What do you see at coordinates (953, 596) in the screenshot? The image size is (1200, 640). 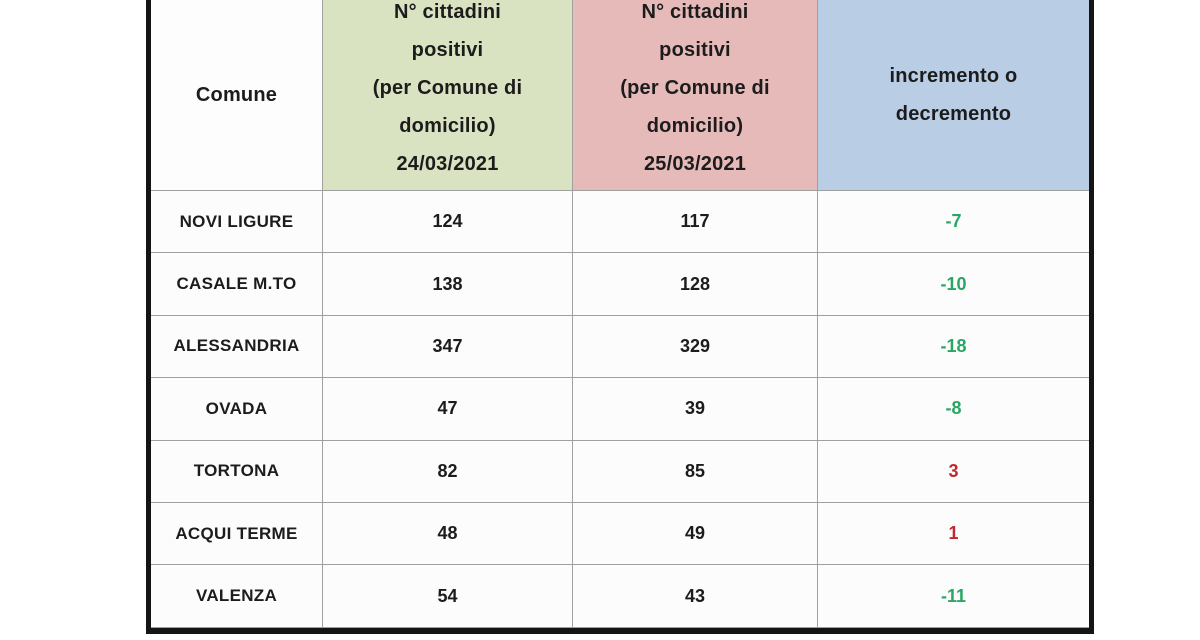 I see `delta-cell: -11` at bounding box center [953, 596].